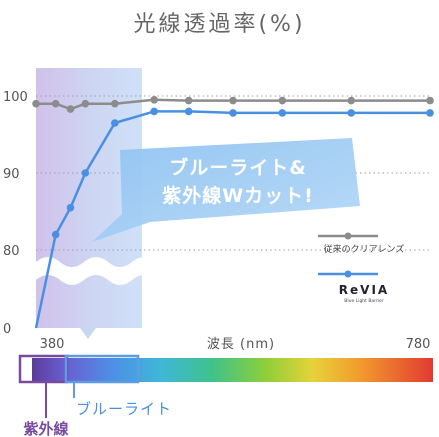 The height and width of the screenshot is (437, 439). Describe the element at coordinates (241, 344) in the screenshot. I see `x-axis-label: 波長 (nm)` at that location.